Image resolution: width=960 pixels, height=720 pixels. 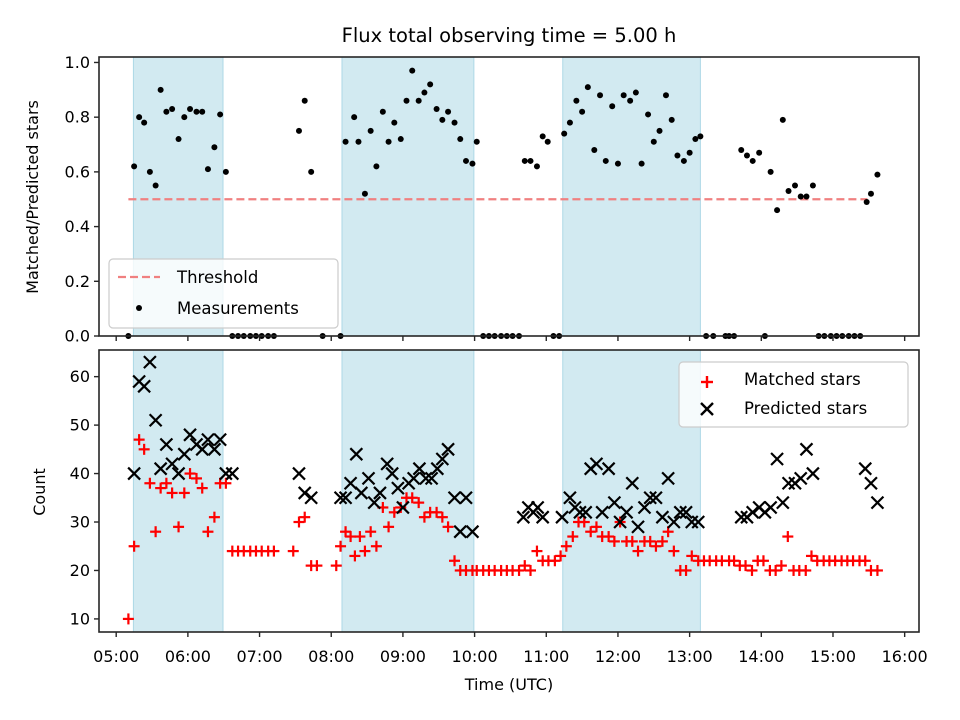 What do you see at coordinates (238, 308) in the screenshot?
I see `legend-measurements-label: Measurements` at bounding box center [238, 308].